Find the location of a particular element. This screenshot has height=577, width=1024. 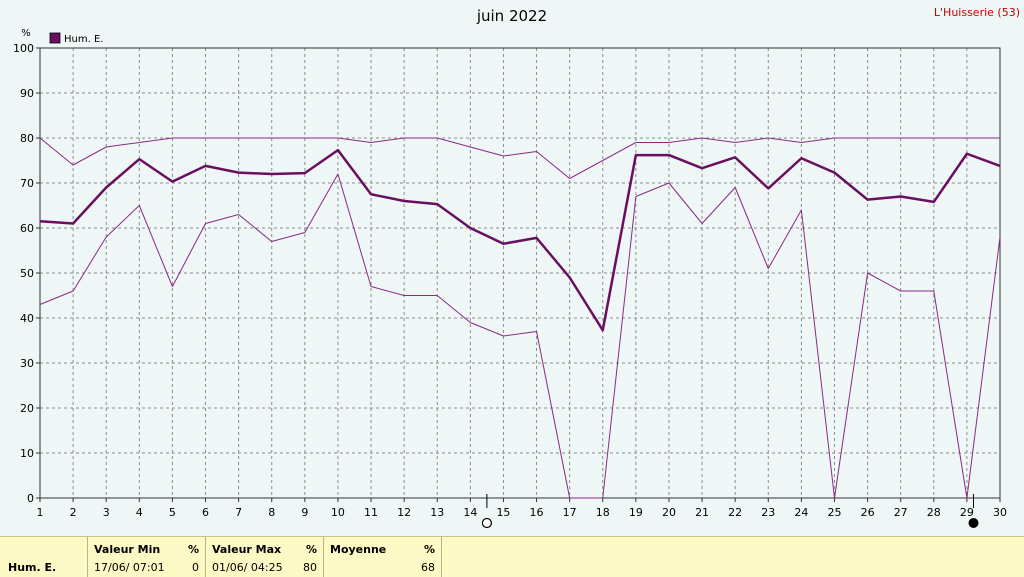

y-axis-unit: % is located at coordinates (26, 33).